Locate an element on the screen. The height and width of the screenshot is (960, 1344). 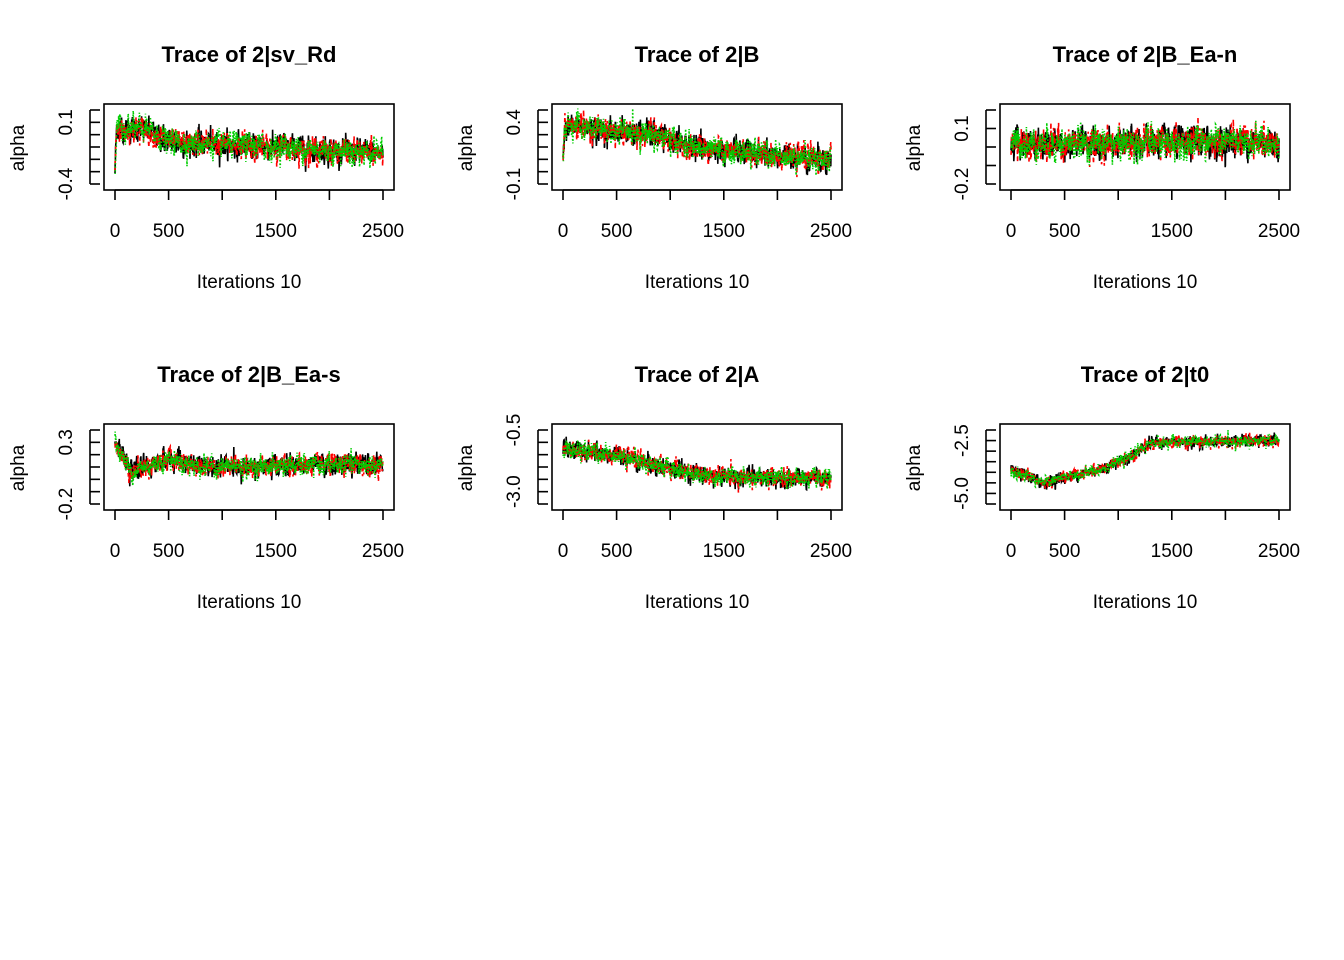
y-tick-label: -0.5 is located at coordinates (514, 430).